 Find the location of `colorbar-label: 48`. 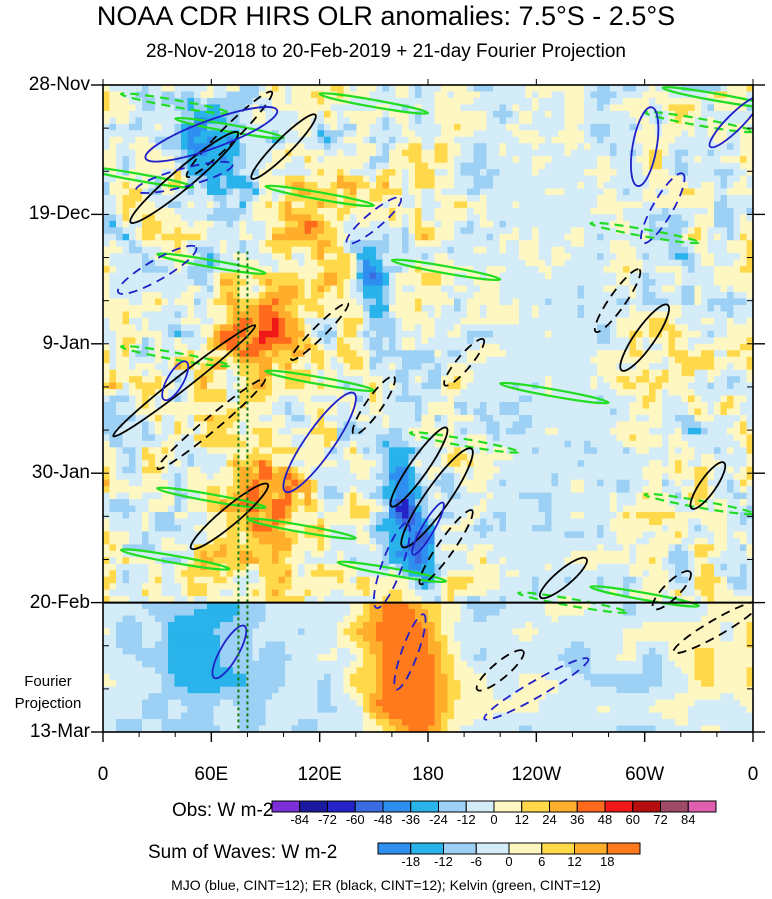

colorbar-label: 48 is located at coordinates (605, 819).